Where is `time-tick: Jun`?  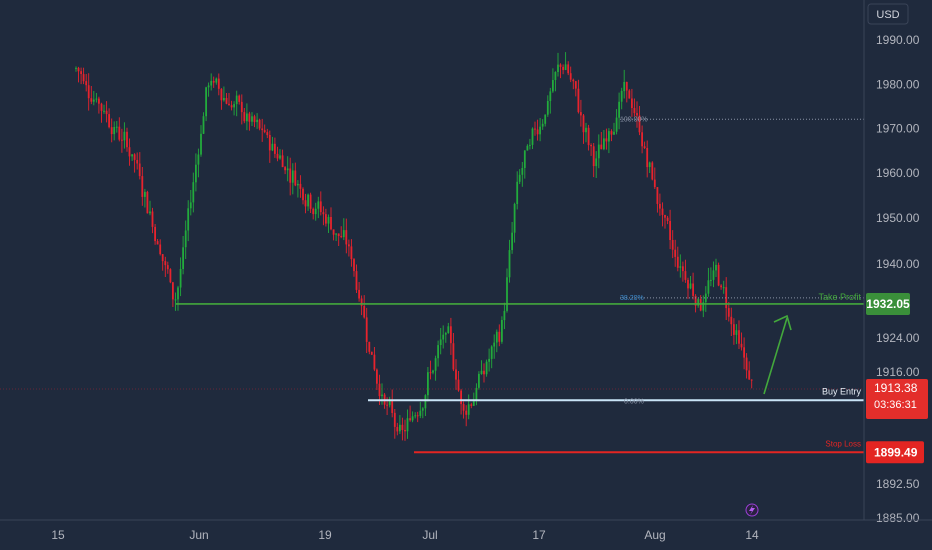
time-tick: Jun is located at coordinates (198, 535).